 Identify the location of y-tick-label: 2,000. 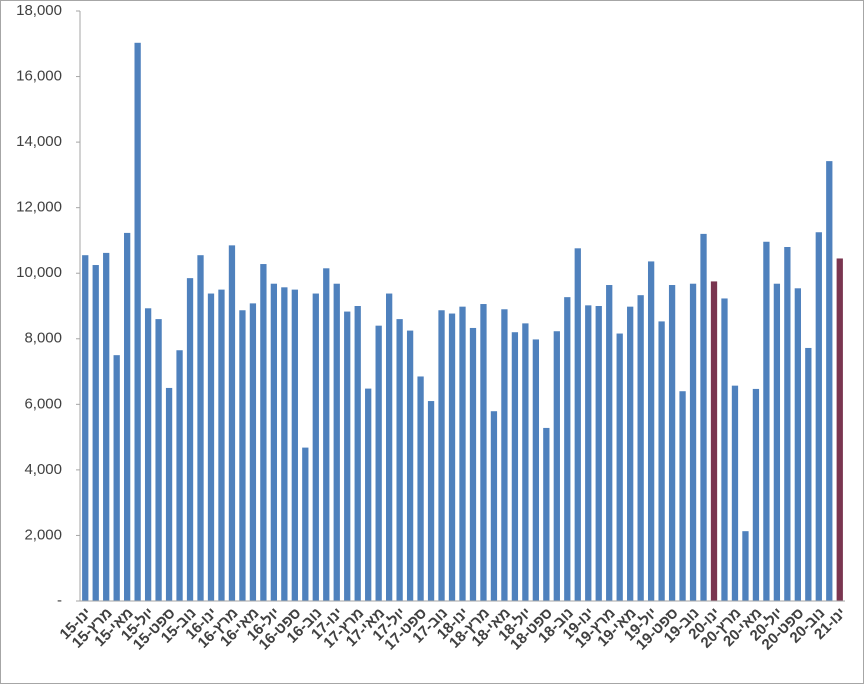
(43, 534).